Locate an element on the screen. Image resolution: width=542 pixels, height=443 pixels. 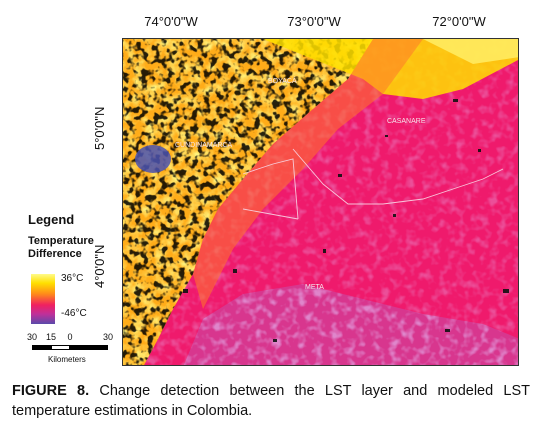
scale-tick-0: 0 is located at coordinates (70, 337).